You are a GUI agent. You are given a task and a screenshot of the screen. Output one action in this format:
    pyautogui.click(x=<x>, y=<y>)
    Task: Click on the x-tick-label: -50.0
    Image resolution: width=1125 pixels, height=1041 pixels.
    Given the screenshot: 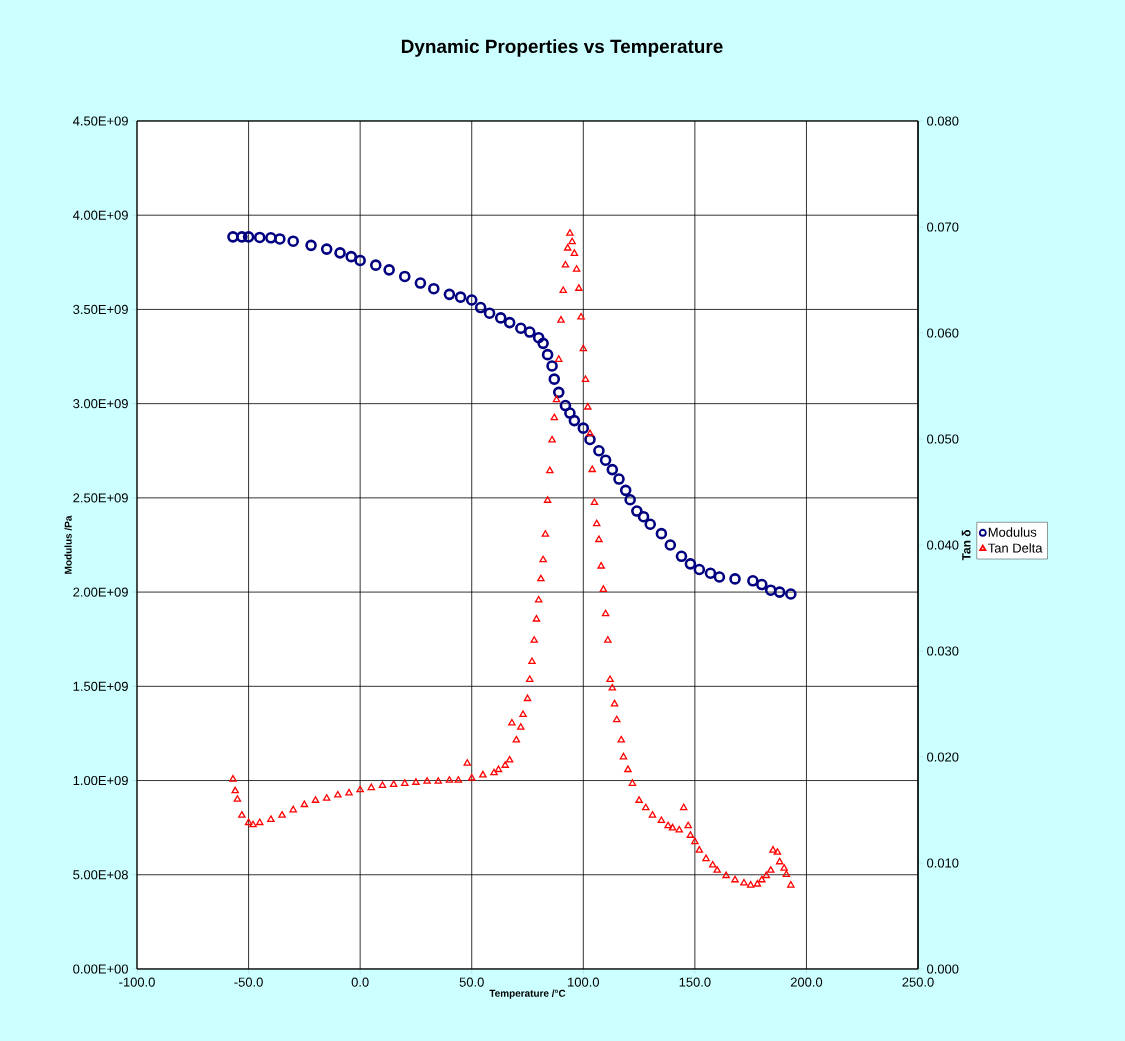 What is the action you would take?
    pyautogui.click(x=248, y=982)
    